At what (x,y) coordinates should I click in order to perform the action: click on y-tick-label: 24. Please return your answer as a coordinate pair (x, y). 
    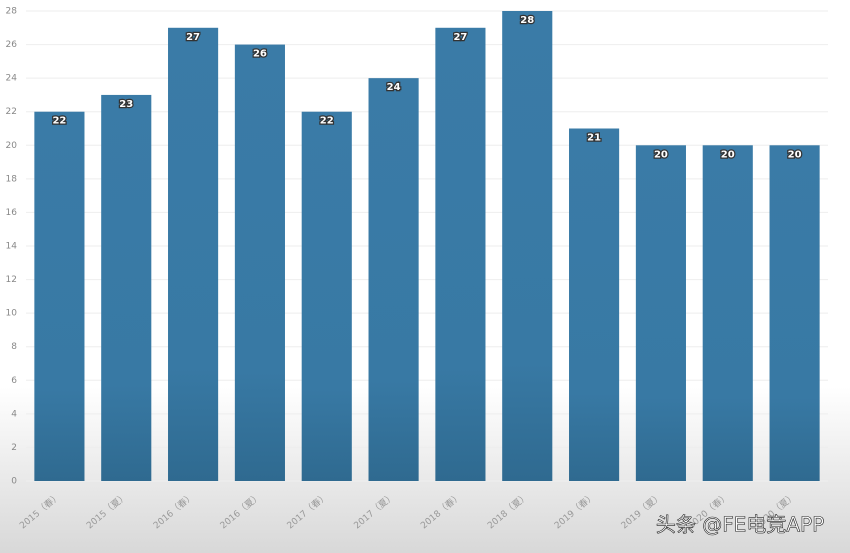
    Looking at the image, I should click on (12, 79).